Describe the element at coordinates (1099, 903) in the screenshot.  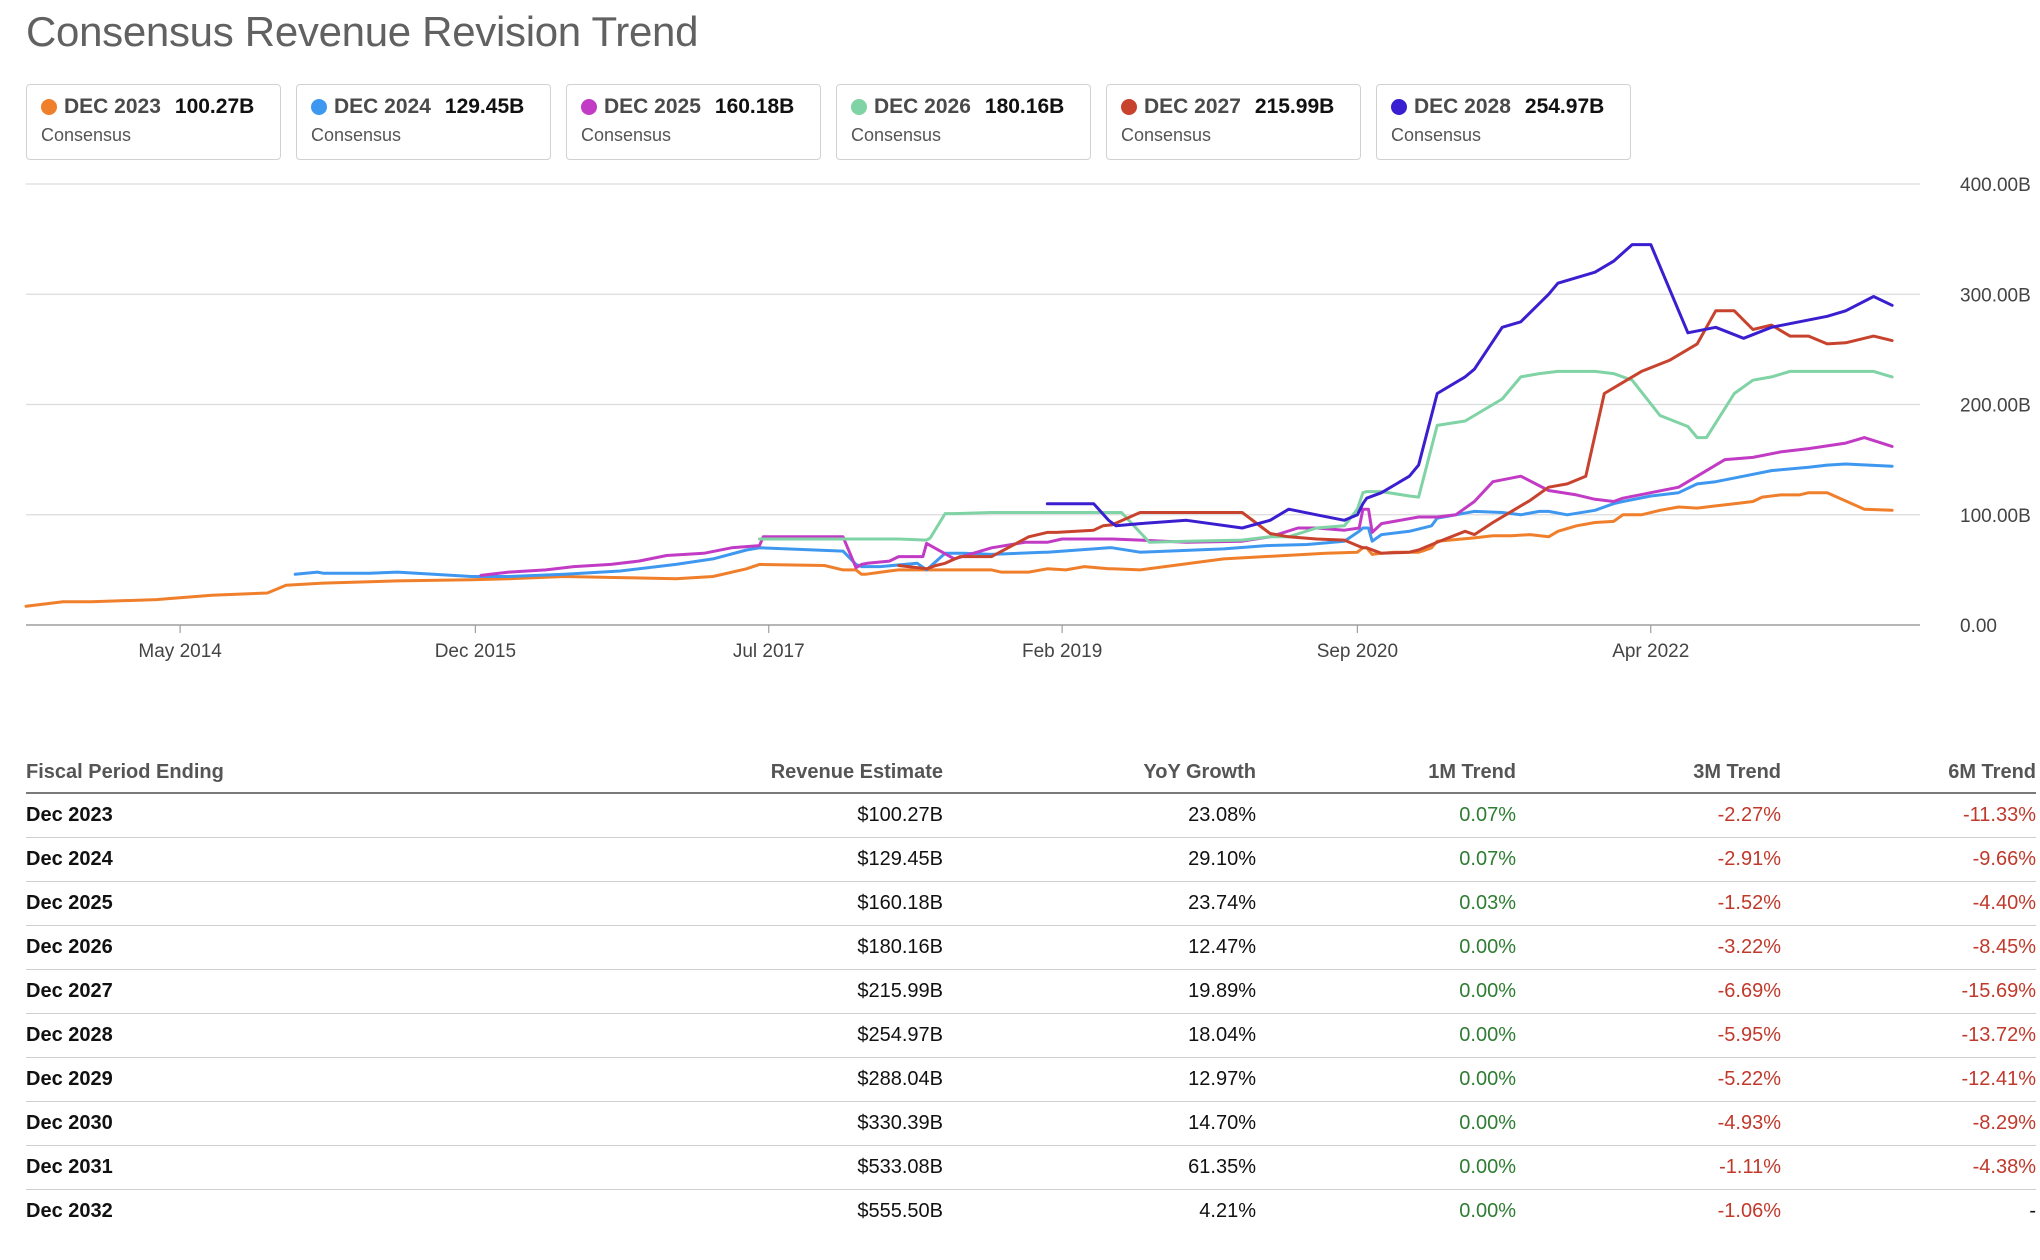
I see `yoy-growth-cell: 23.74%` at that location.